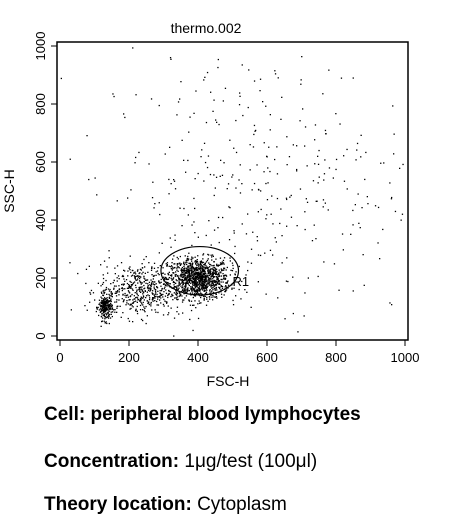  I want to click on caption-cell: Cell: peripheral blood lymphocytes, so click(202, 415).